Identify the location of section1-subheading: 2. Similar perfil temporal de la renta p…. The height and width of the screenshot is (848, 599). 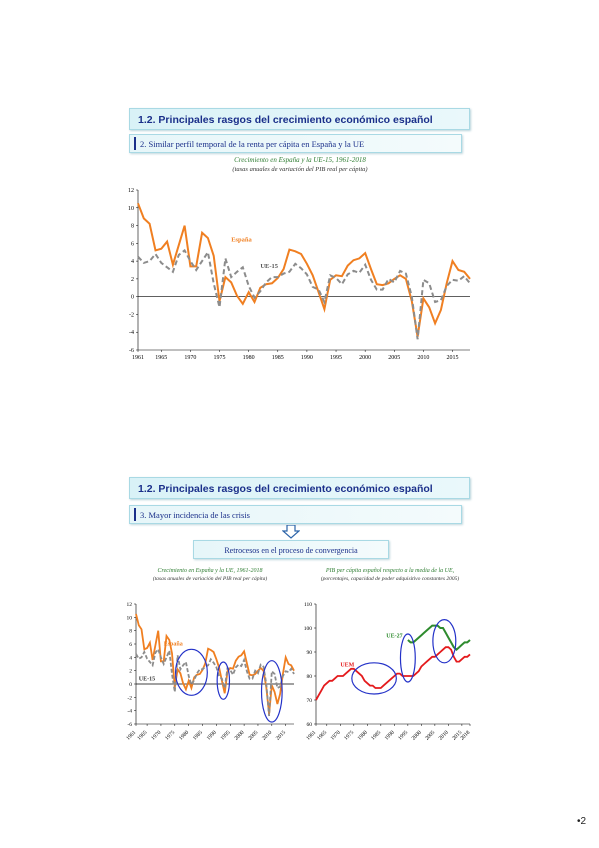
(295, 143).